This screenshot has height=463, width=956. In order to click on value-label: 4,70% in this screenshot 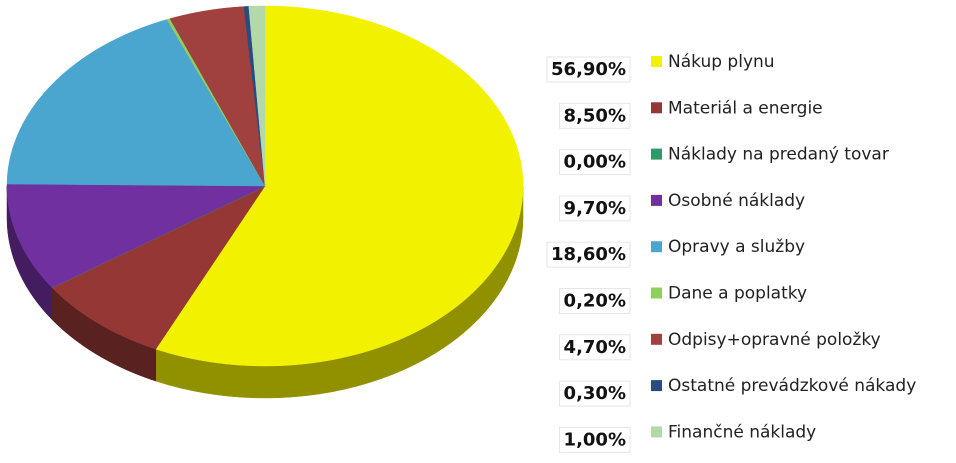, I will do `click(595, 347)`.